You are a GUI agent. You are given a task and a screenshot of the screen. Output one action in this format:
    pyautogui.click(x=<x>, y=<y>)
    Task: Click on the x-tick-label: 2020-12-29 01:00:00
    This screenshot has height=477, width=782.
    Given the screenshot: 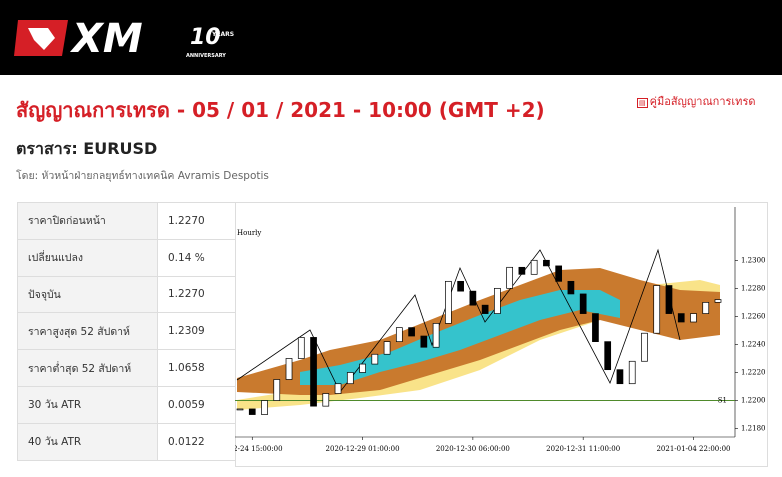 What is the action you would take?
    pyautogui.click(x=363, y=449)
    